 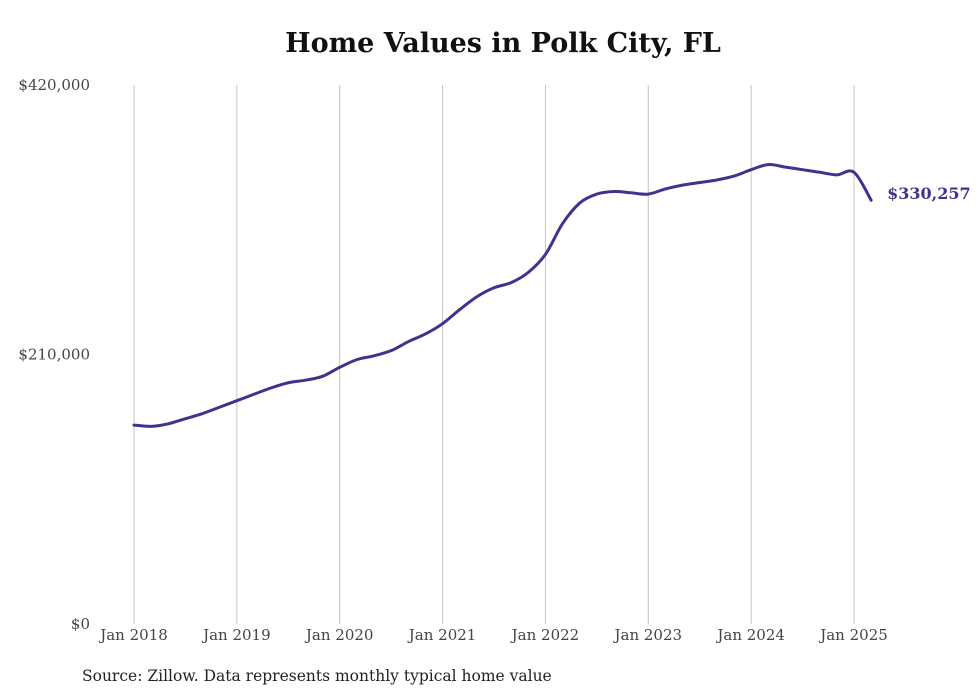 I want to click on x-tick-label: Jan 2021, so click(x=442, y=635).